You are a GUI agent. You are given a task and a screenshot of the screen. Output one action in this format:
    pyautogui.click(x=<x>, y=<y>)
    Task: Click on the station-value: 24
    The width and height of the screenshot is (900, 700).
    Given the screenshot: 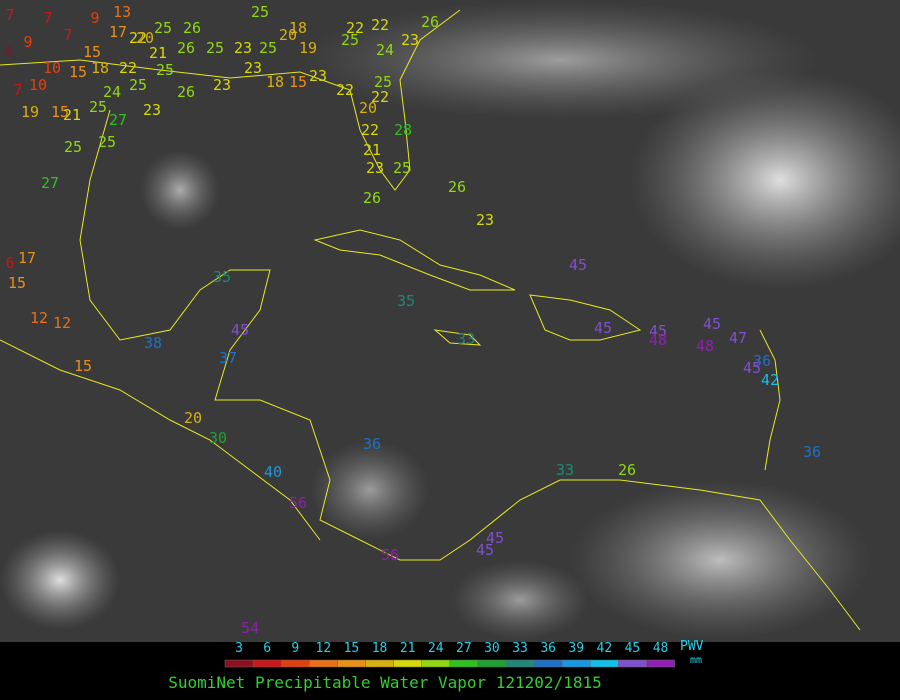 What is the action you would take?
    pyautogui.click(x=112, y=92)
    